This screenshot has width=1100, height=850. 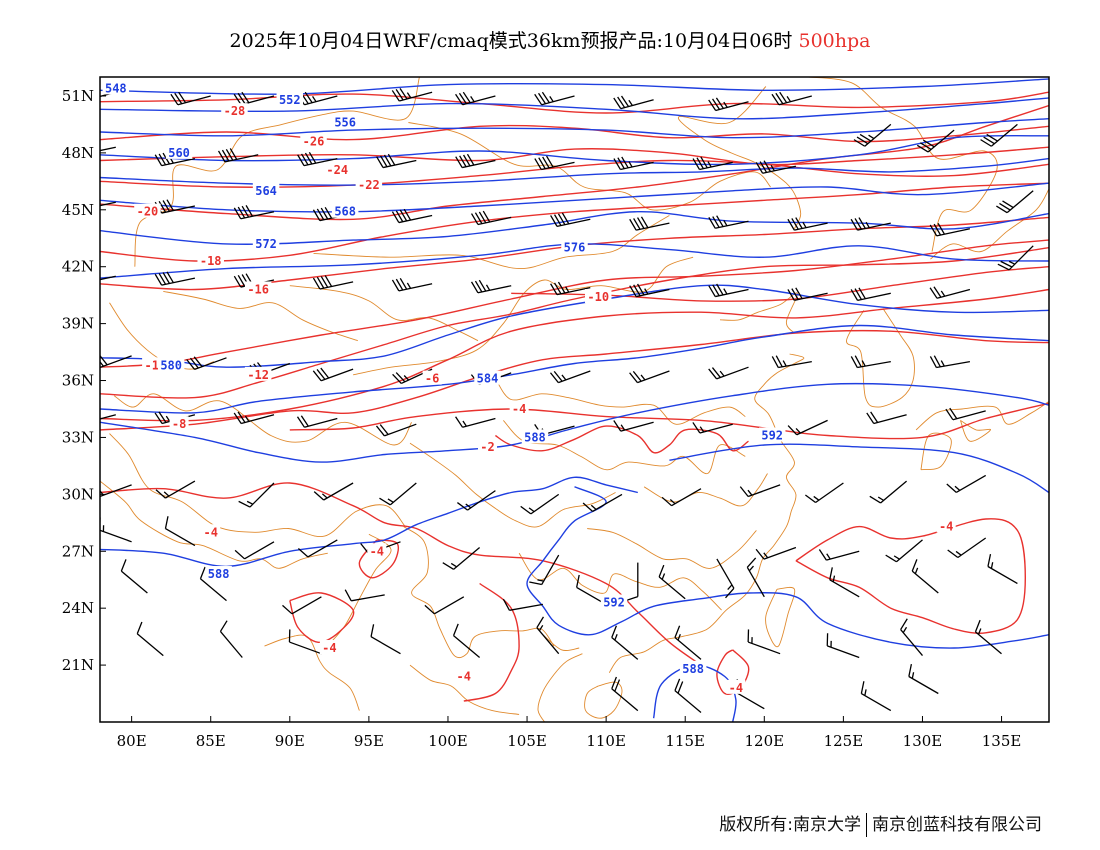 I want to click on height-contour-label: 592, so click(x=772, y=436).